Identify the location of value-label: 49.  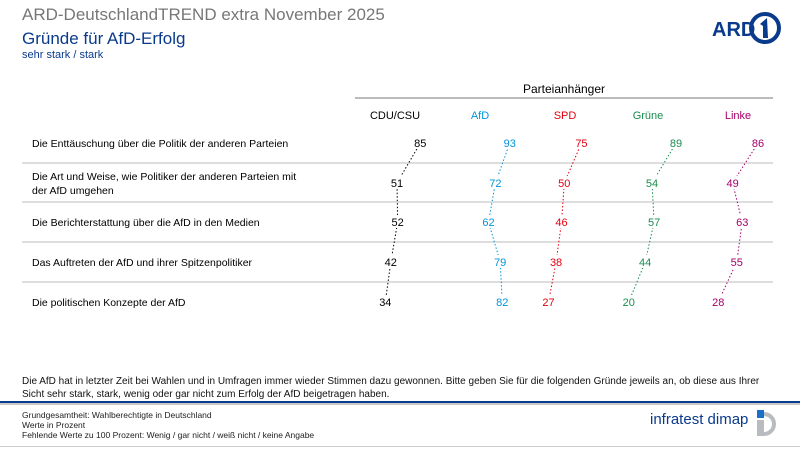
(732, 184).